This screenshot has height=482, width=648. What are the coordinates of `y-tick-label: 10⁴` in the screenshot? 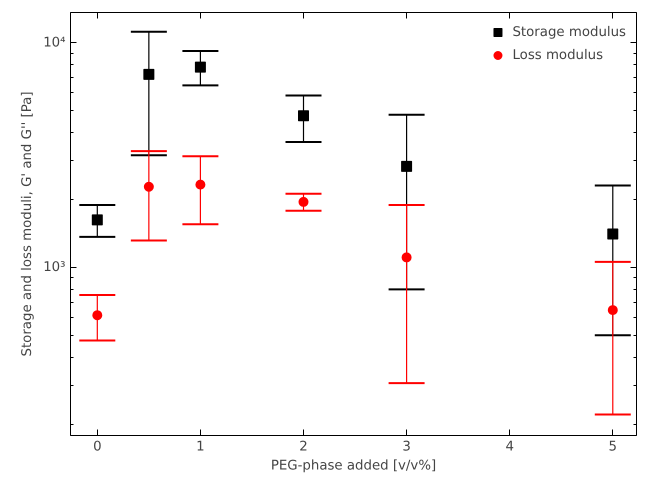 It's located at (54, 42).